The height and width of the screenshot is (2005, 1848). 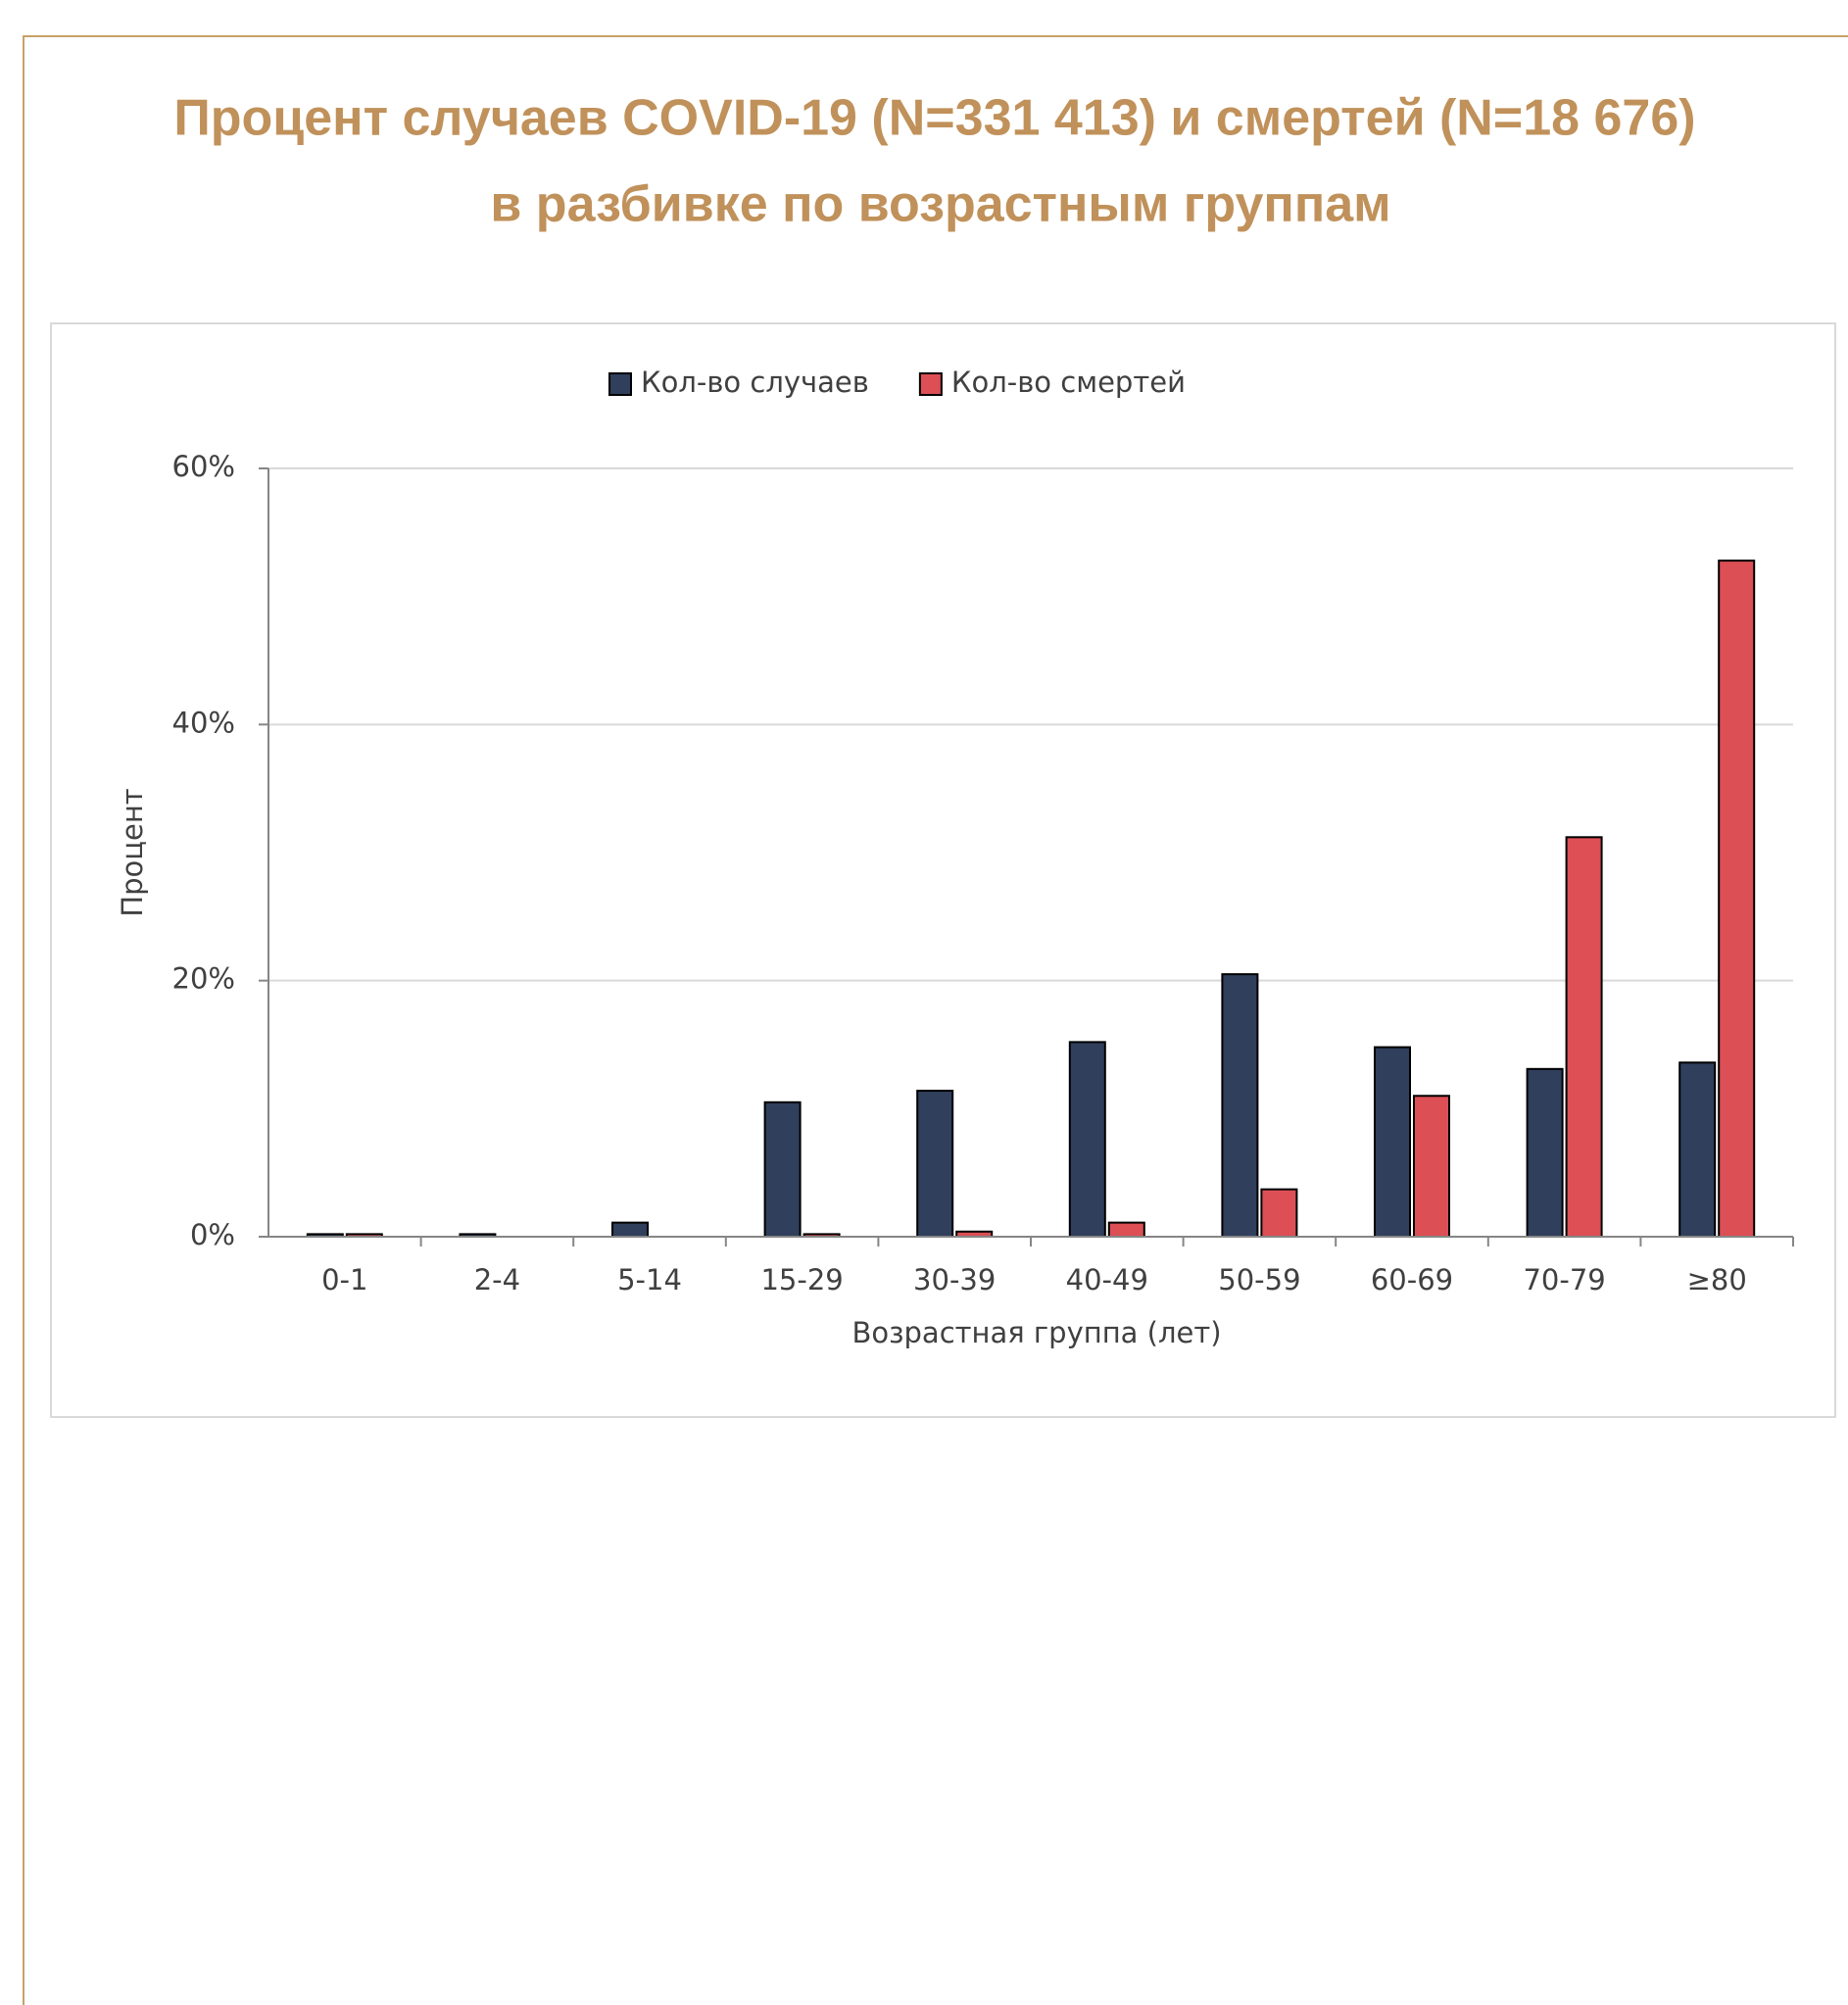 I want to click on y-tick-label: 0%, so click(x=212, y=1235).